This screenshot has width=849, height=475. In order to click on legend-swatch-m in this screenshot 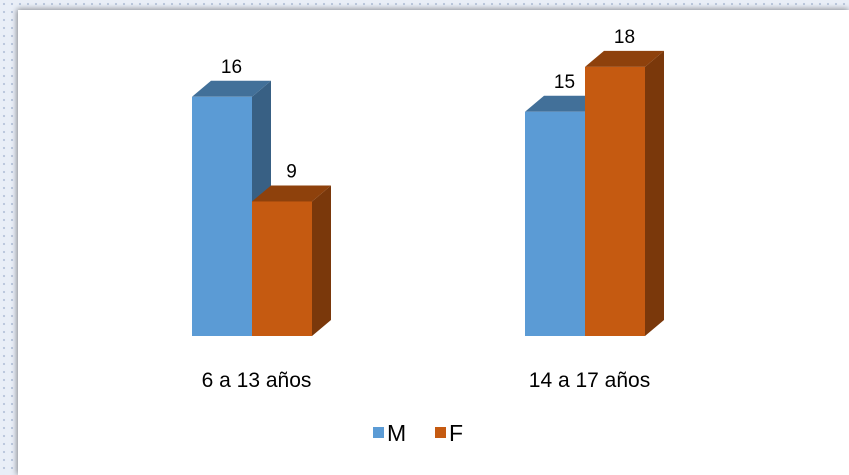, I will do `click(378, 432)`.